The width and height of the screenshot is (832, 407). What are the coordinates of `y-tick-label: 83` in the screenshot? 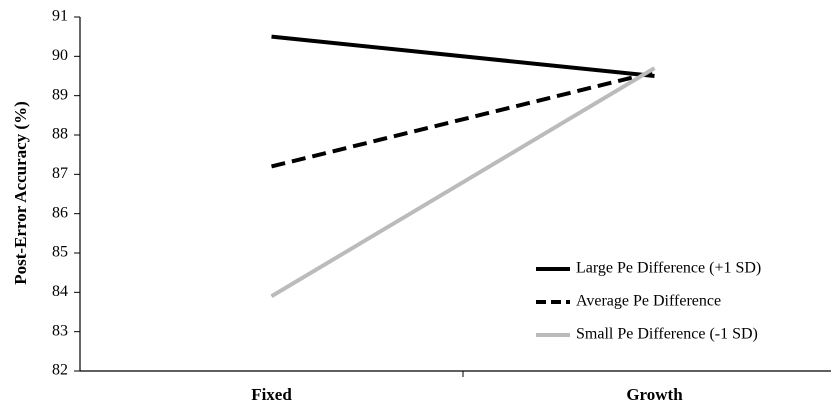 It's located at (60, 330).